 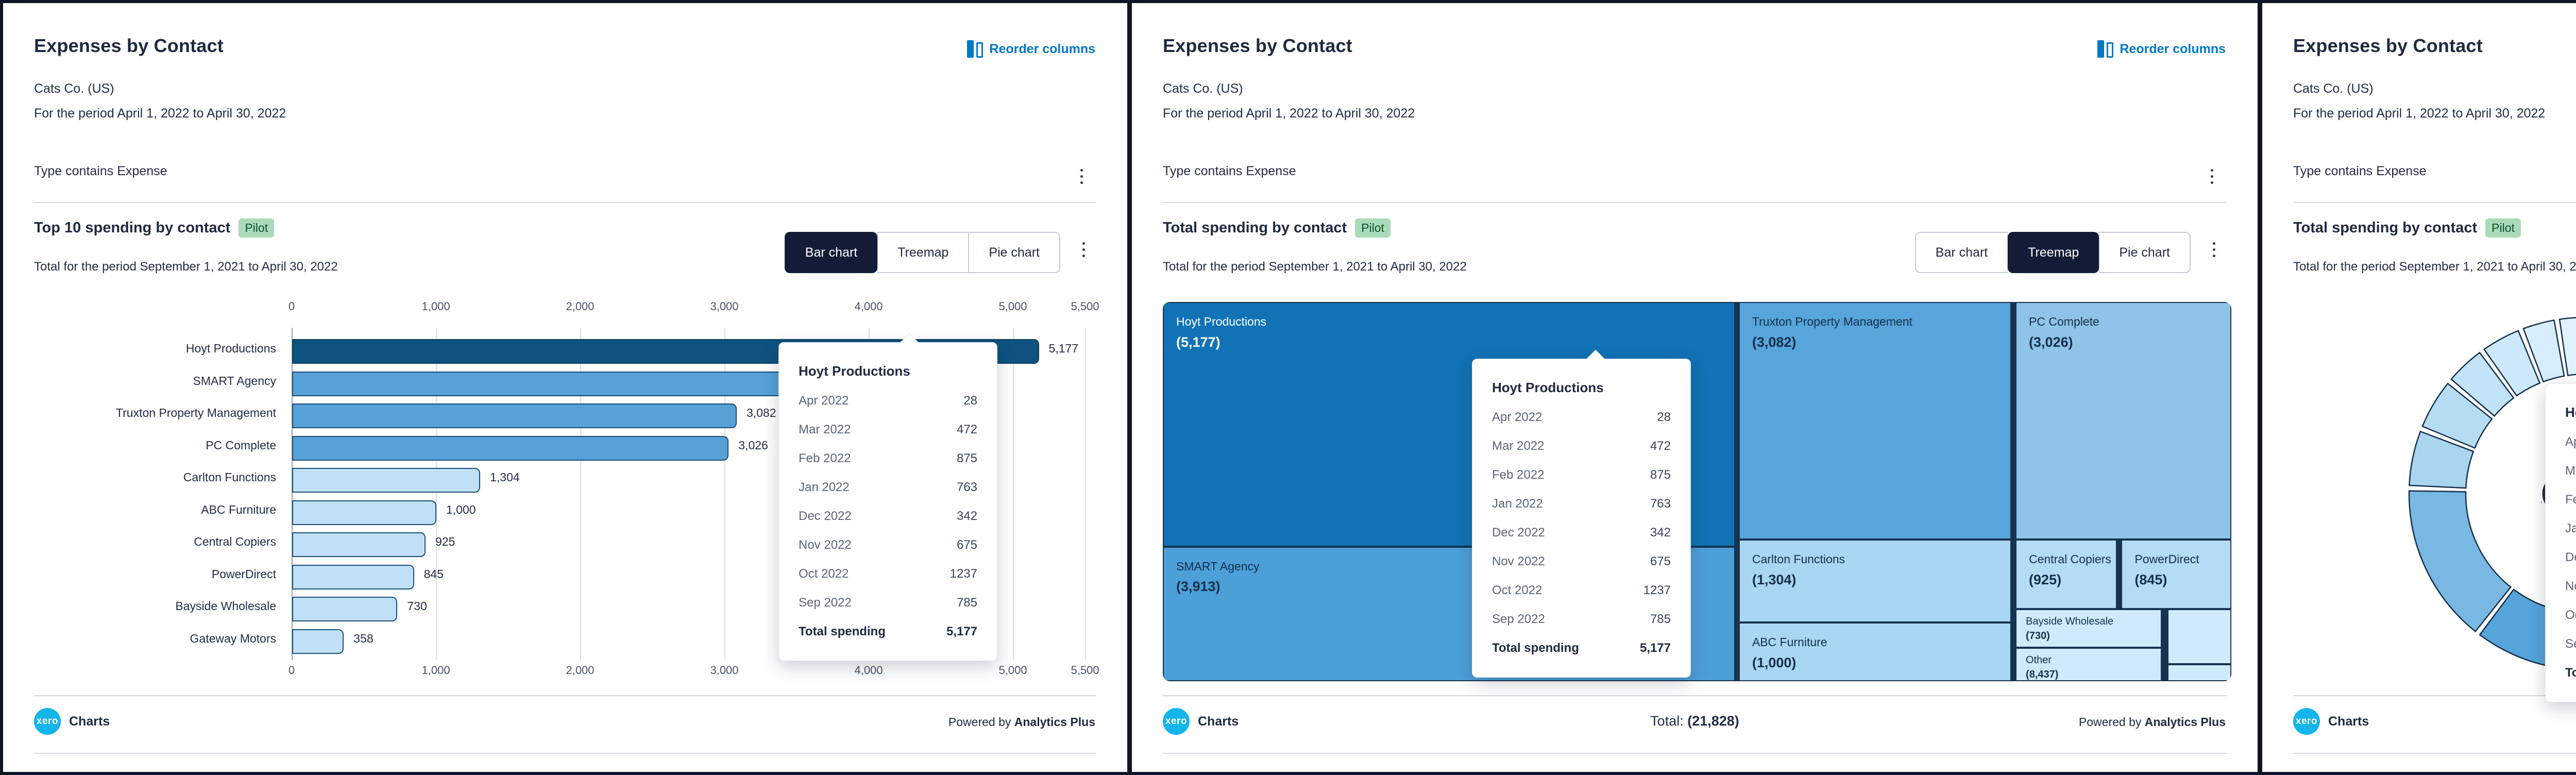 What do you see at coordinates (1789, 642) in the screenshot?
I see `treemap-node-name: ABC Furniture` at bounding box center [1789, 642].